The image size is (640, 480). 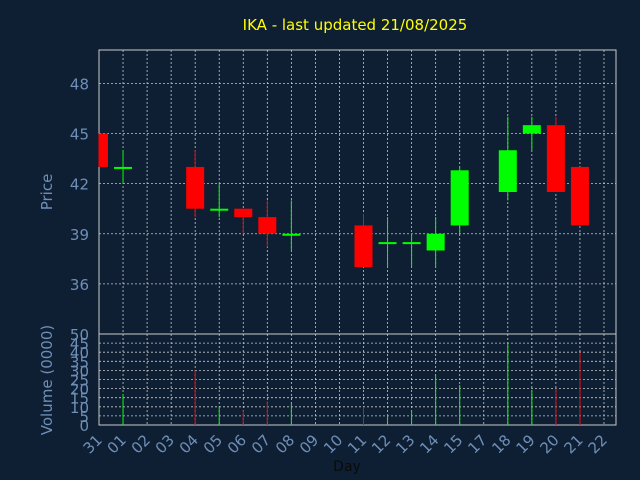 I want to click on chart-title: IKA - last updated 21/08/2025, so click(x=355, y=25).